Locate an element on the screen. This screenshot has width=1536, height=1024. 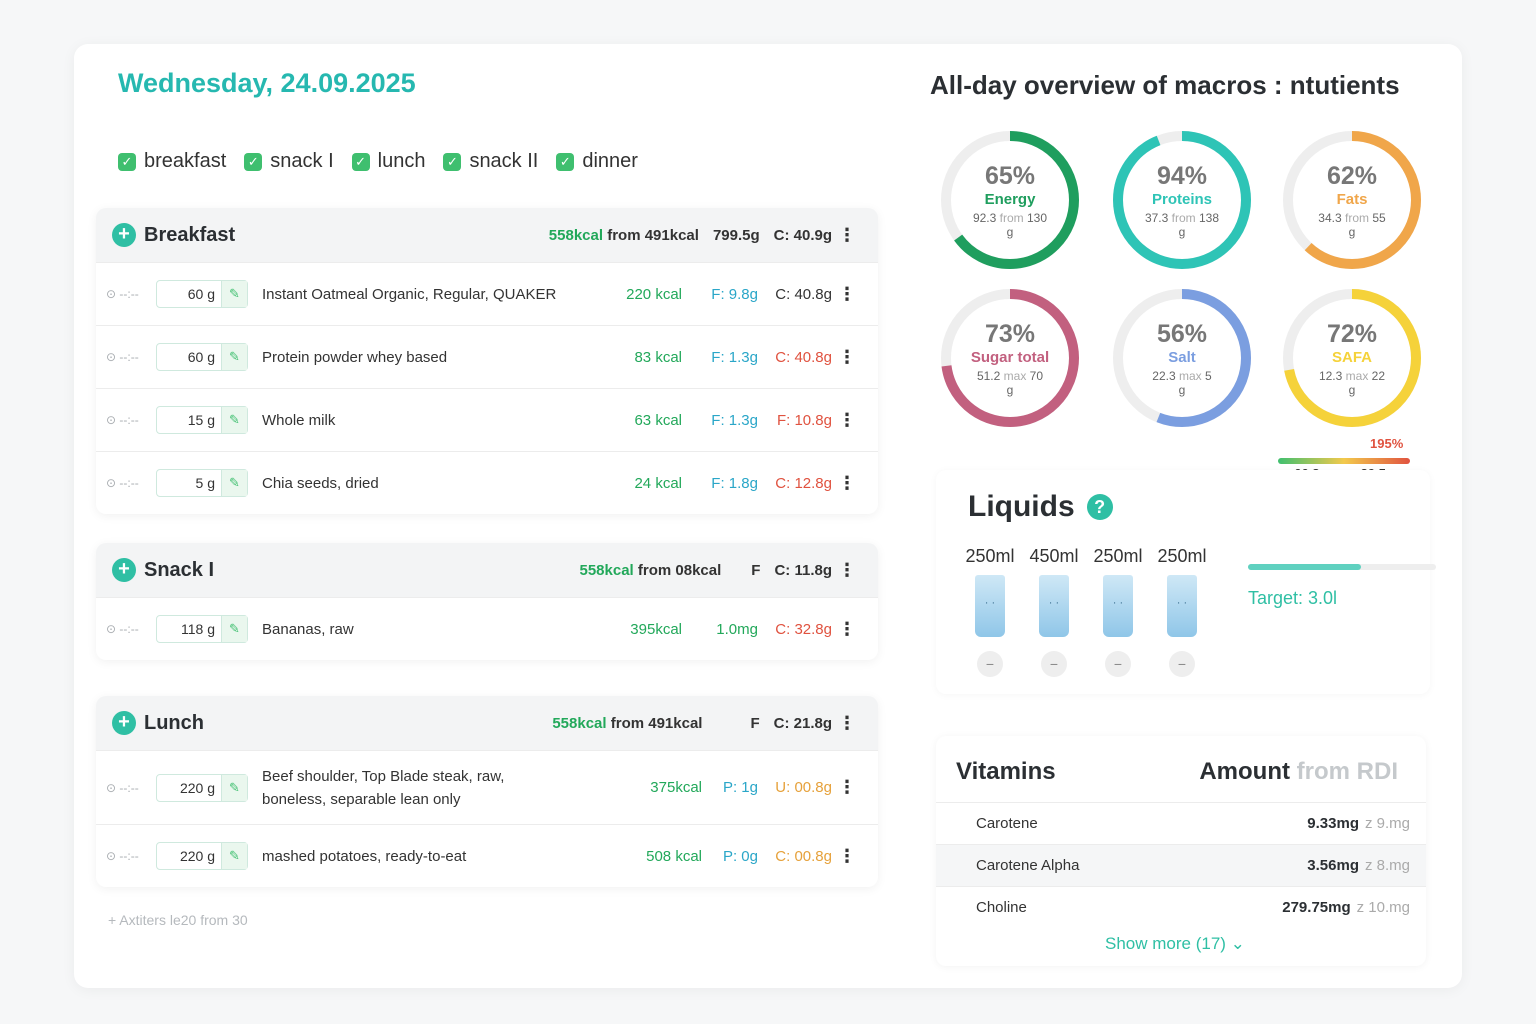
section-carbs: C: 40.9g is located at coordinates (802, 235).